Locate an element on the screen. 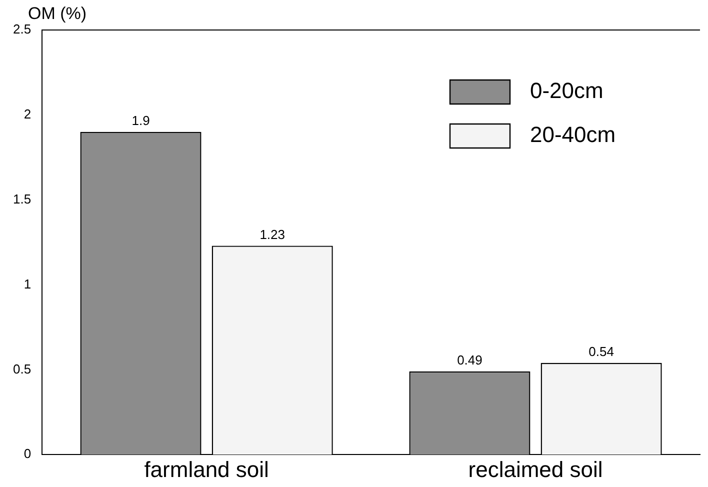 Image resolution: width=708 pixels, height=487 pixels. data-label: 1.9 is located at coordinates (141, 120).